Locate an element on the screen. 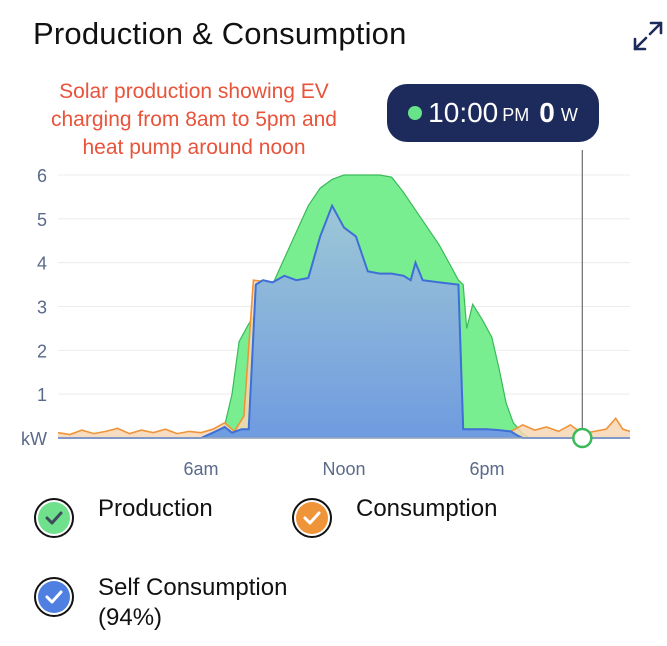 The image size is (667, 646). y-tick-label: 3 is located at coordinates (42, 308).